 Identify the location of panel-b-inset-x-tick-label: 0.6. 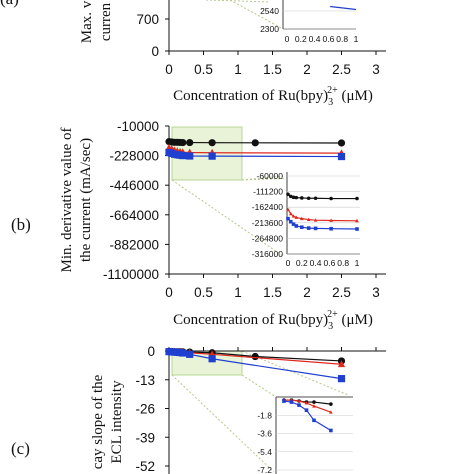
(329, 263).